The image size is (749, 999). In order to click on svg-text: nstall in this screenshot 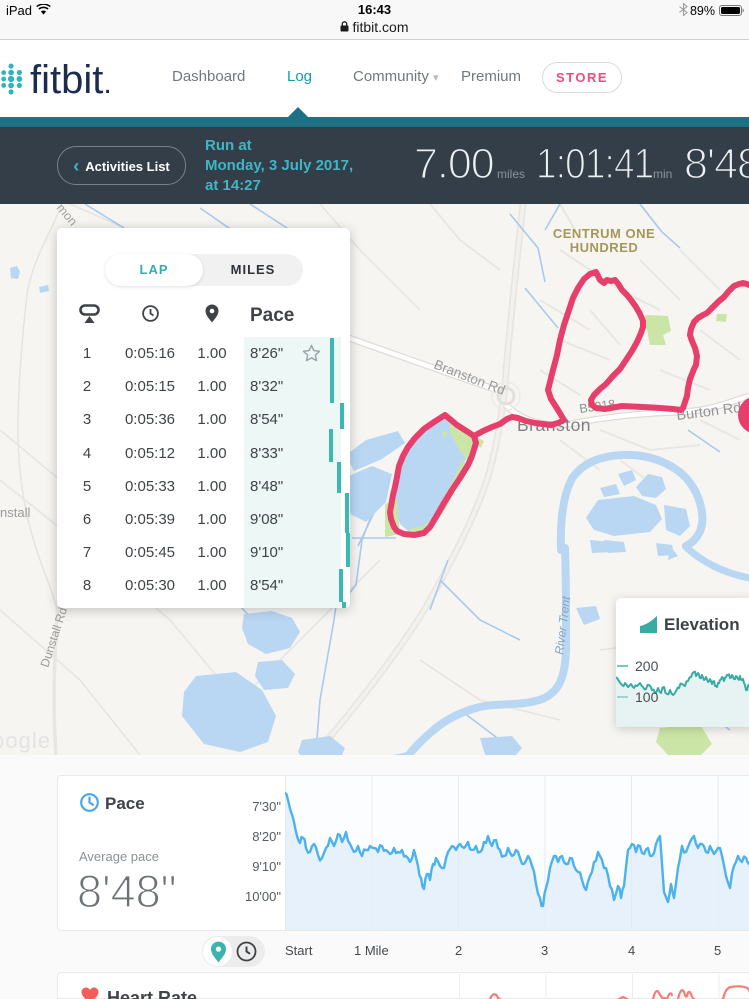, I will do `click(15, 512)`.